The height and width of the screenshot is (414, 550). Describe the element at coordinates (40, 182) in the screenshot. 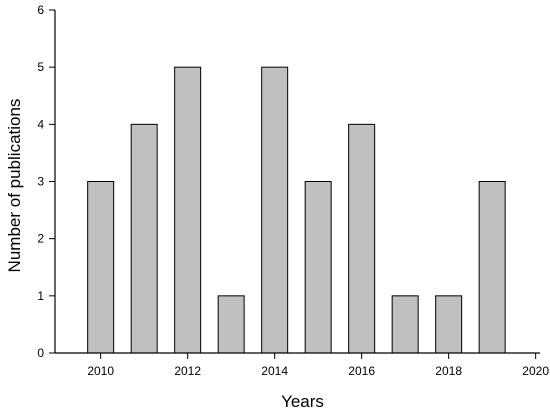

I see `y-tick-label: 3` at that location.